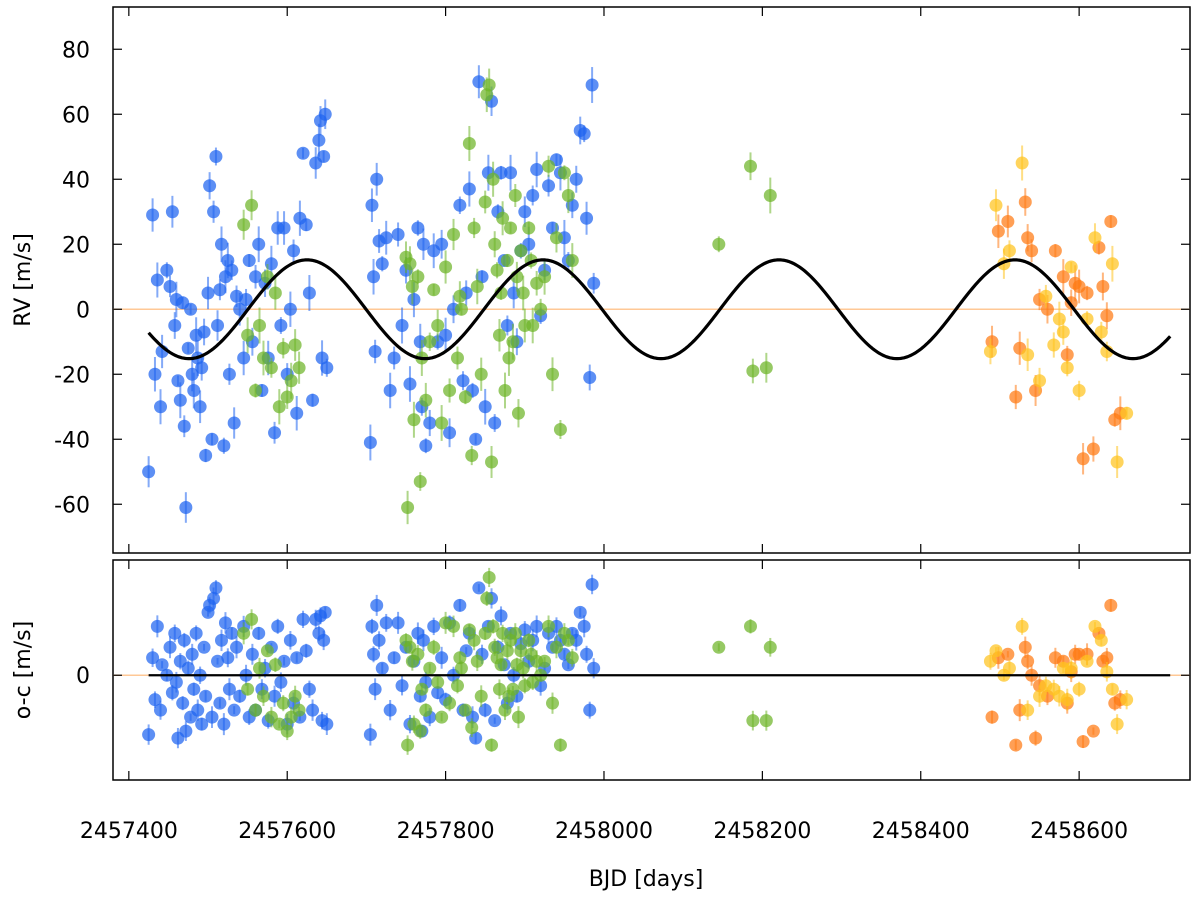 The height and width of the screenshot is (904, 1200). What do you see at coordinates (76, 245) in the screenshot?
I see `rv-y-tick-label: 20` at bounding box center [76, 245].